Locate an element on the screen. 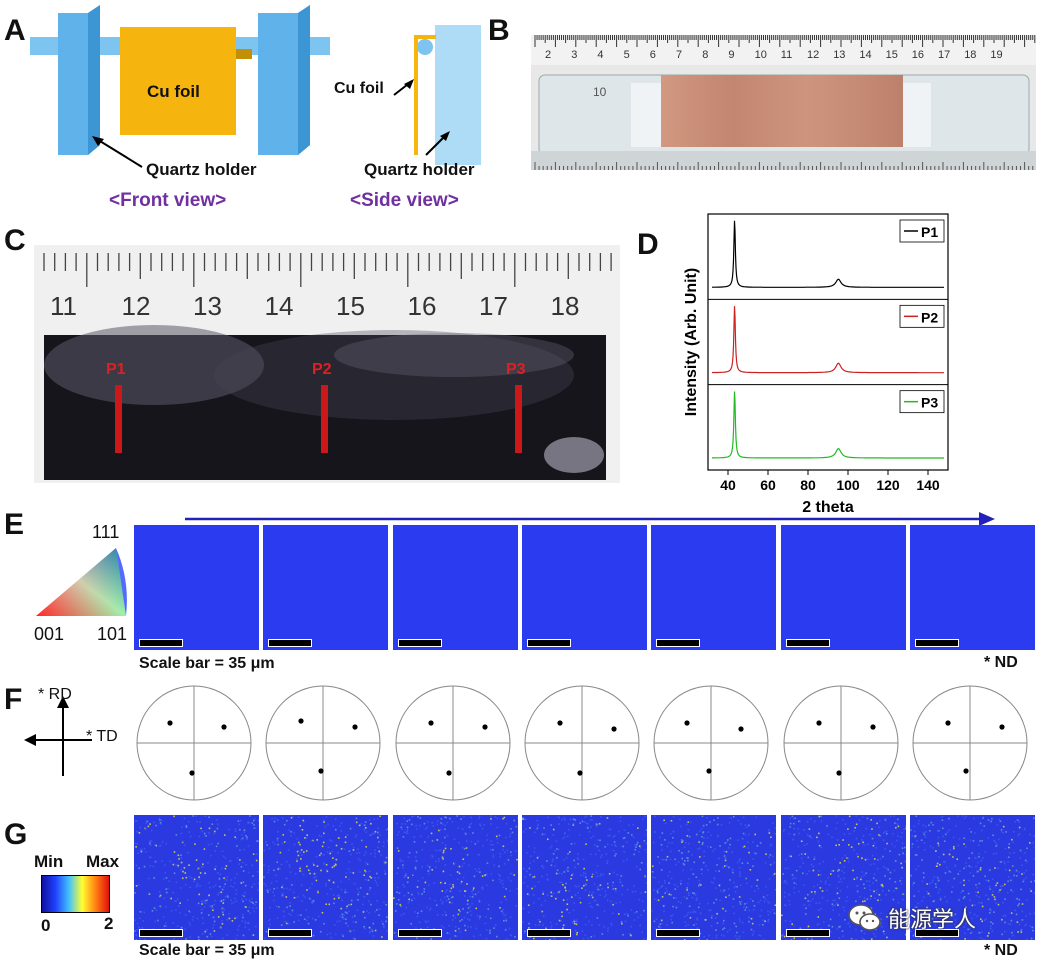 The image size is (1040, 965). panel-label-d: D is located at coordinates (648, 244).